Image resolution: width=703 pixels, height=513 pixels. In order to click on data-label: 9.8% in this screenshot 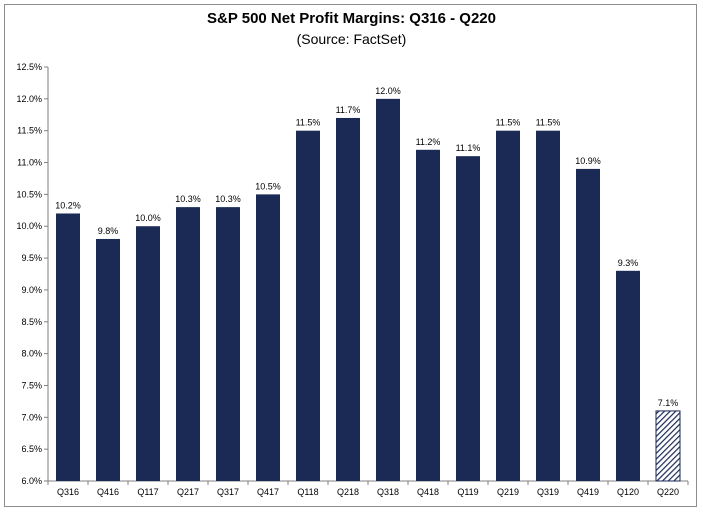, I will do `click(108, 231)`.